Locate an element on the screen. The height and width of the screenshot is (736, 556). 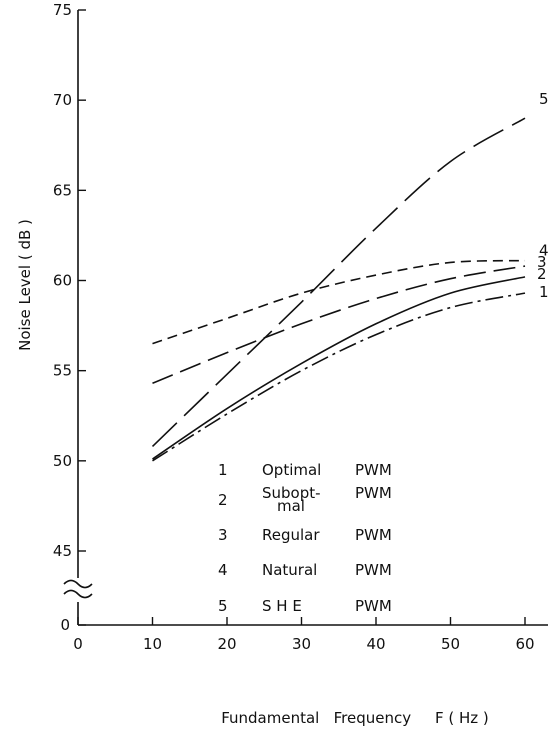
legend-label: Natural is located at coordinates (289, 570).